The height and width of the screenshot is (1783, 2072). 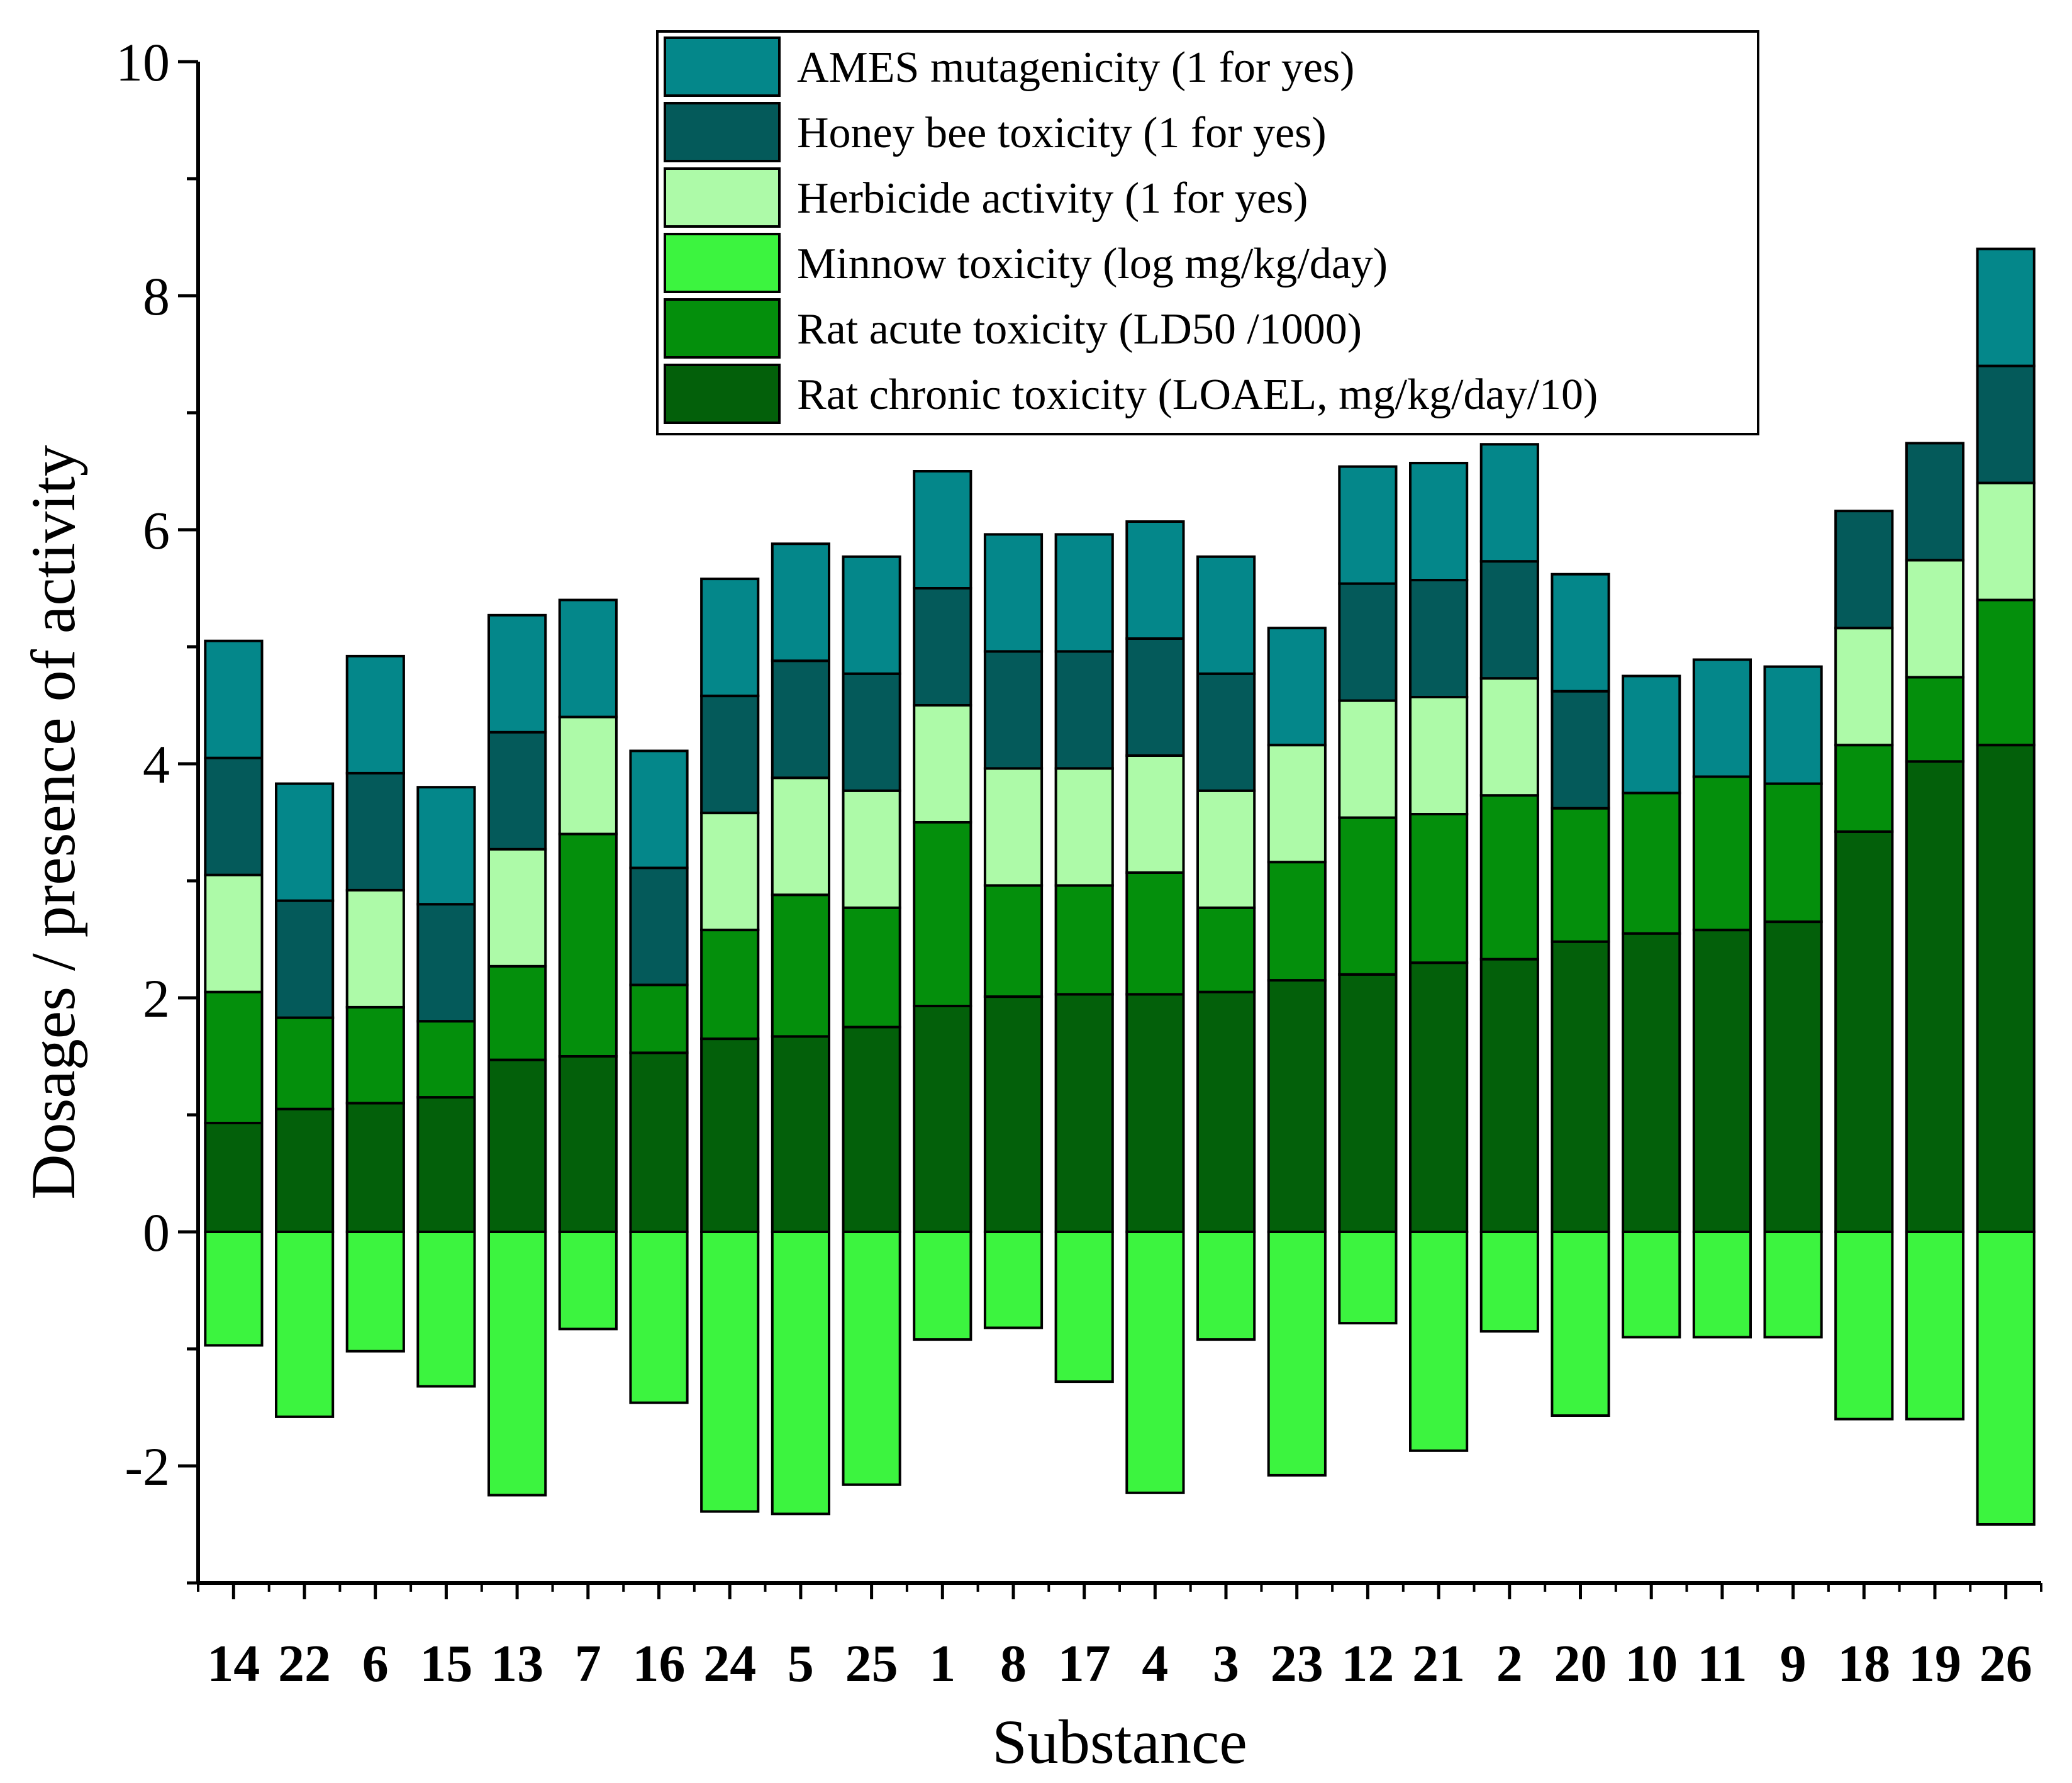 I want to click on y-tick-label: 8, so click(x=156, y=296).